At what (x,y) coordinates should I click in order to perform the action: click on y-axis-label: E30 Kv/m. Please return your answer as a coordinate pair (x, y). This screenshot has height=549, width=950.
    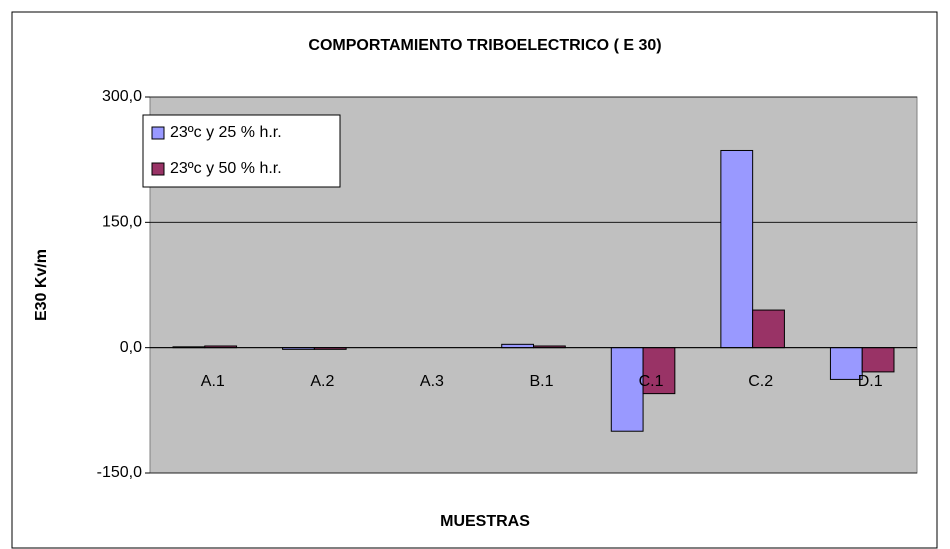
    Looking at the image, I should click on (41, 285).